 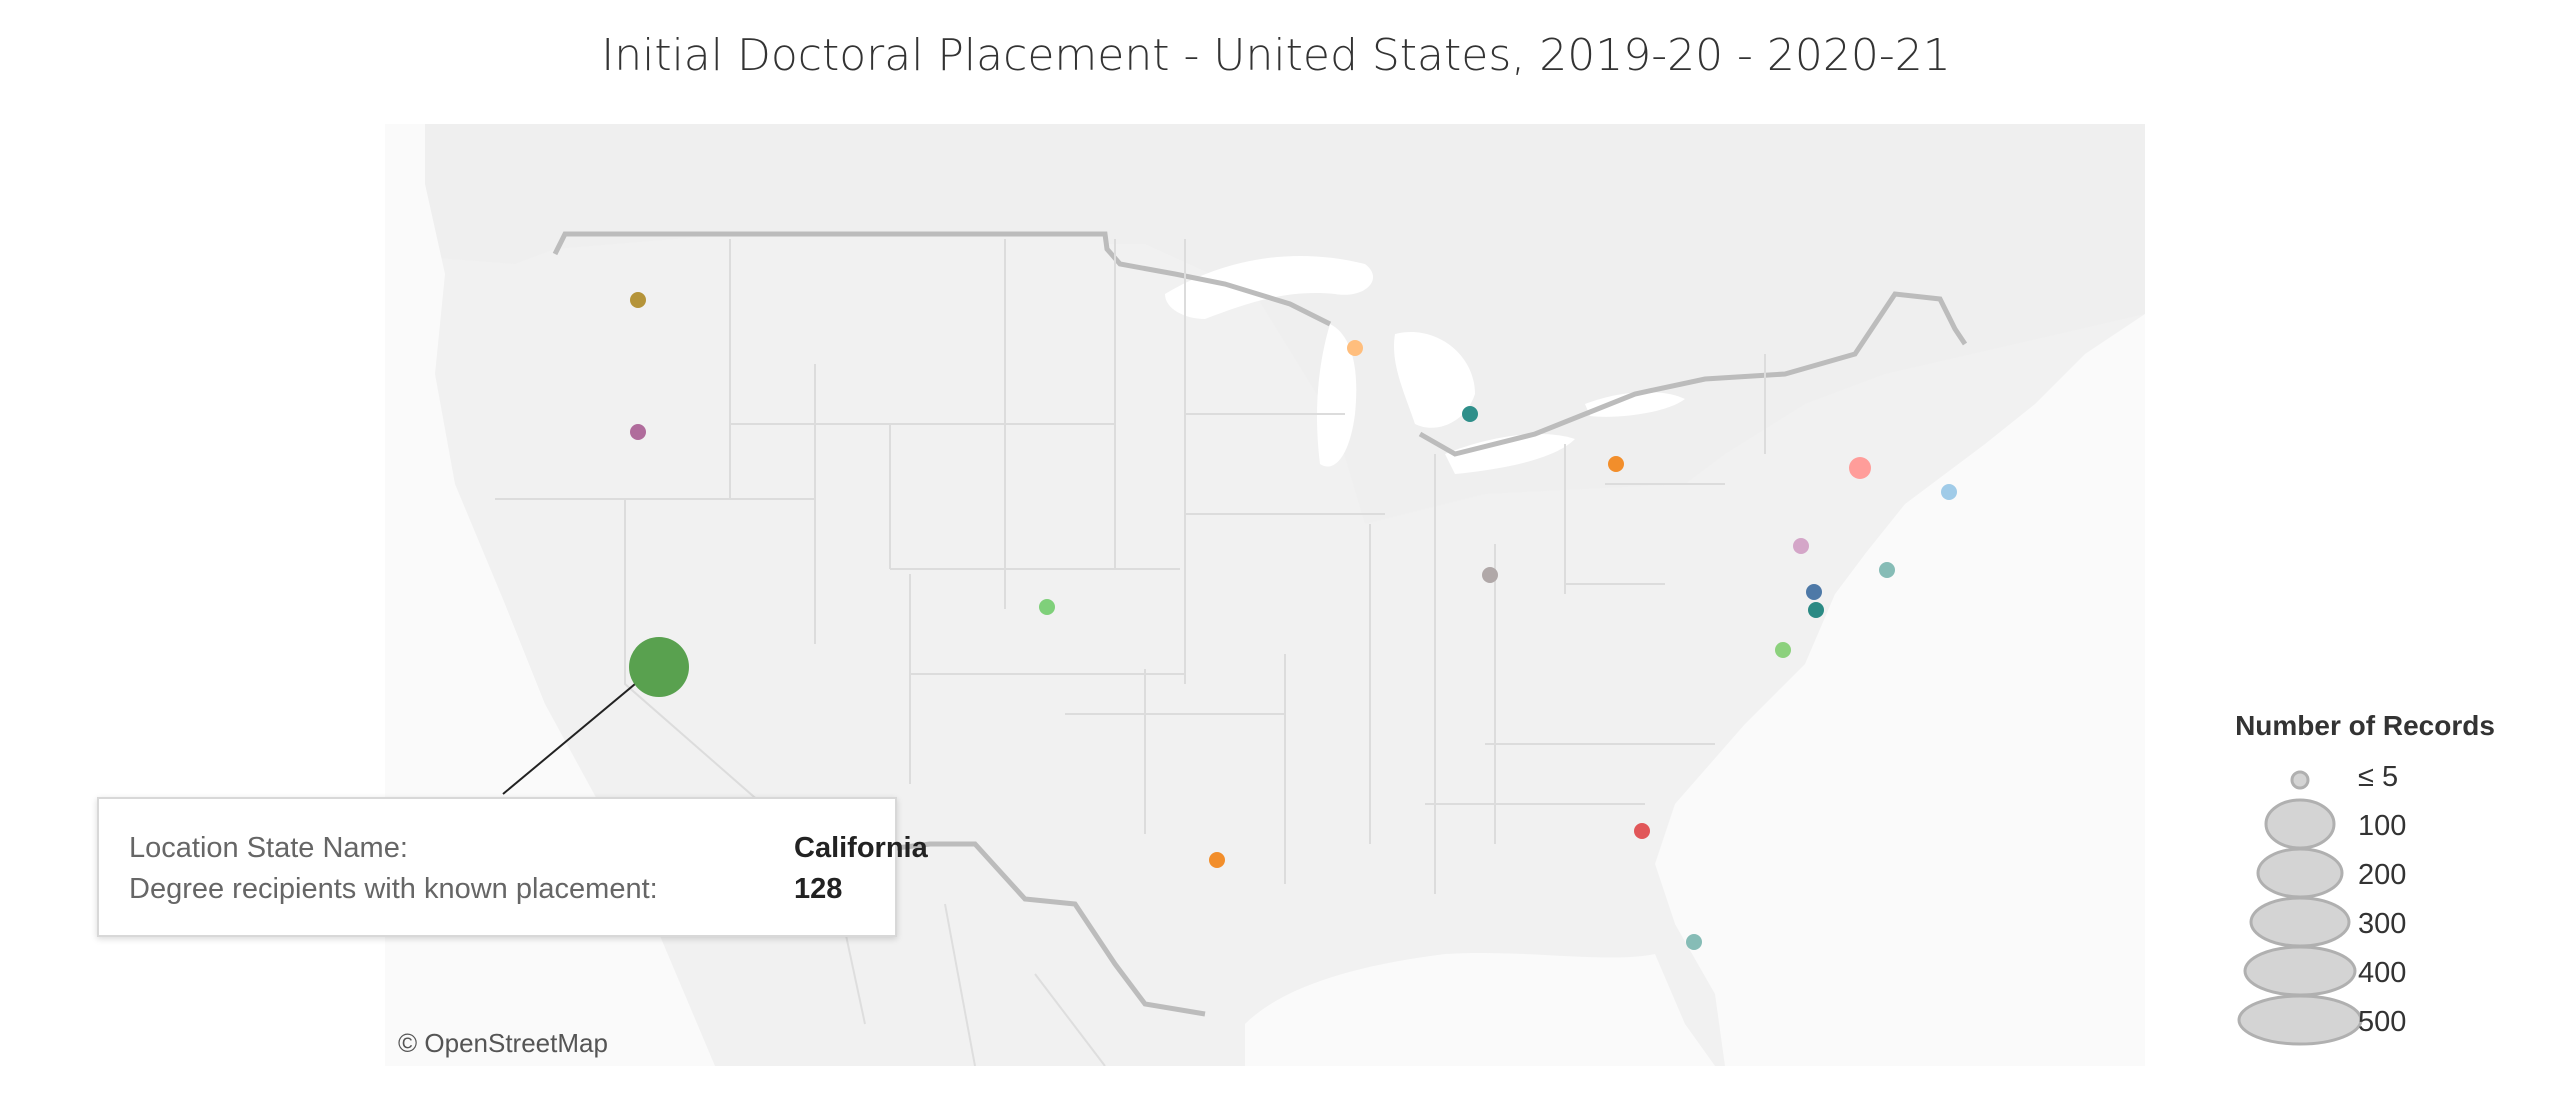 I want to click on legend-label: 100, so click(x=2382, y=826).